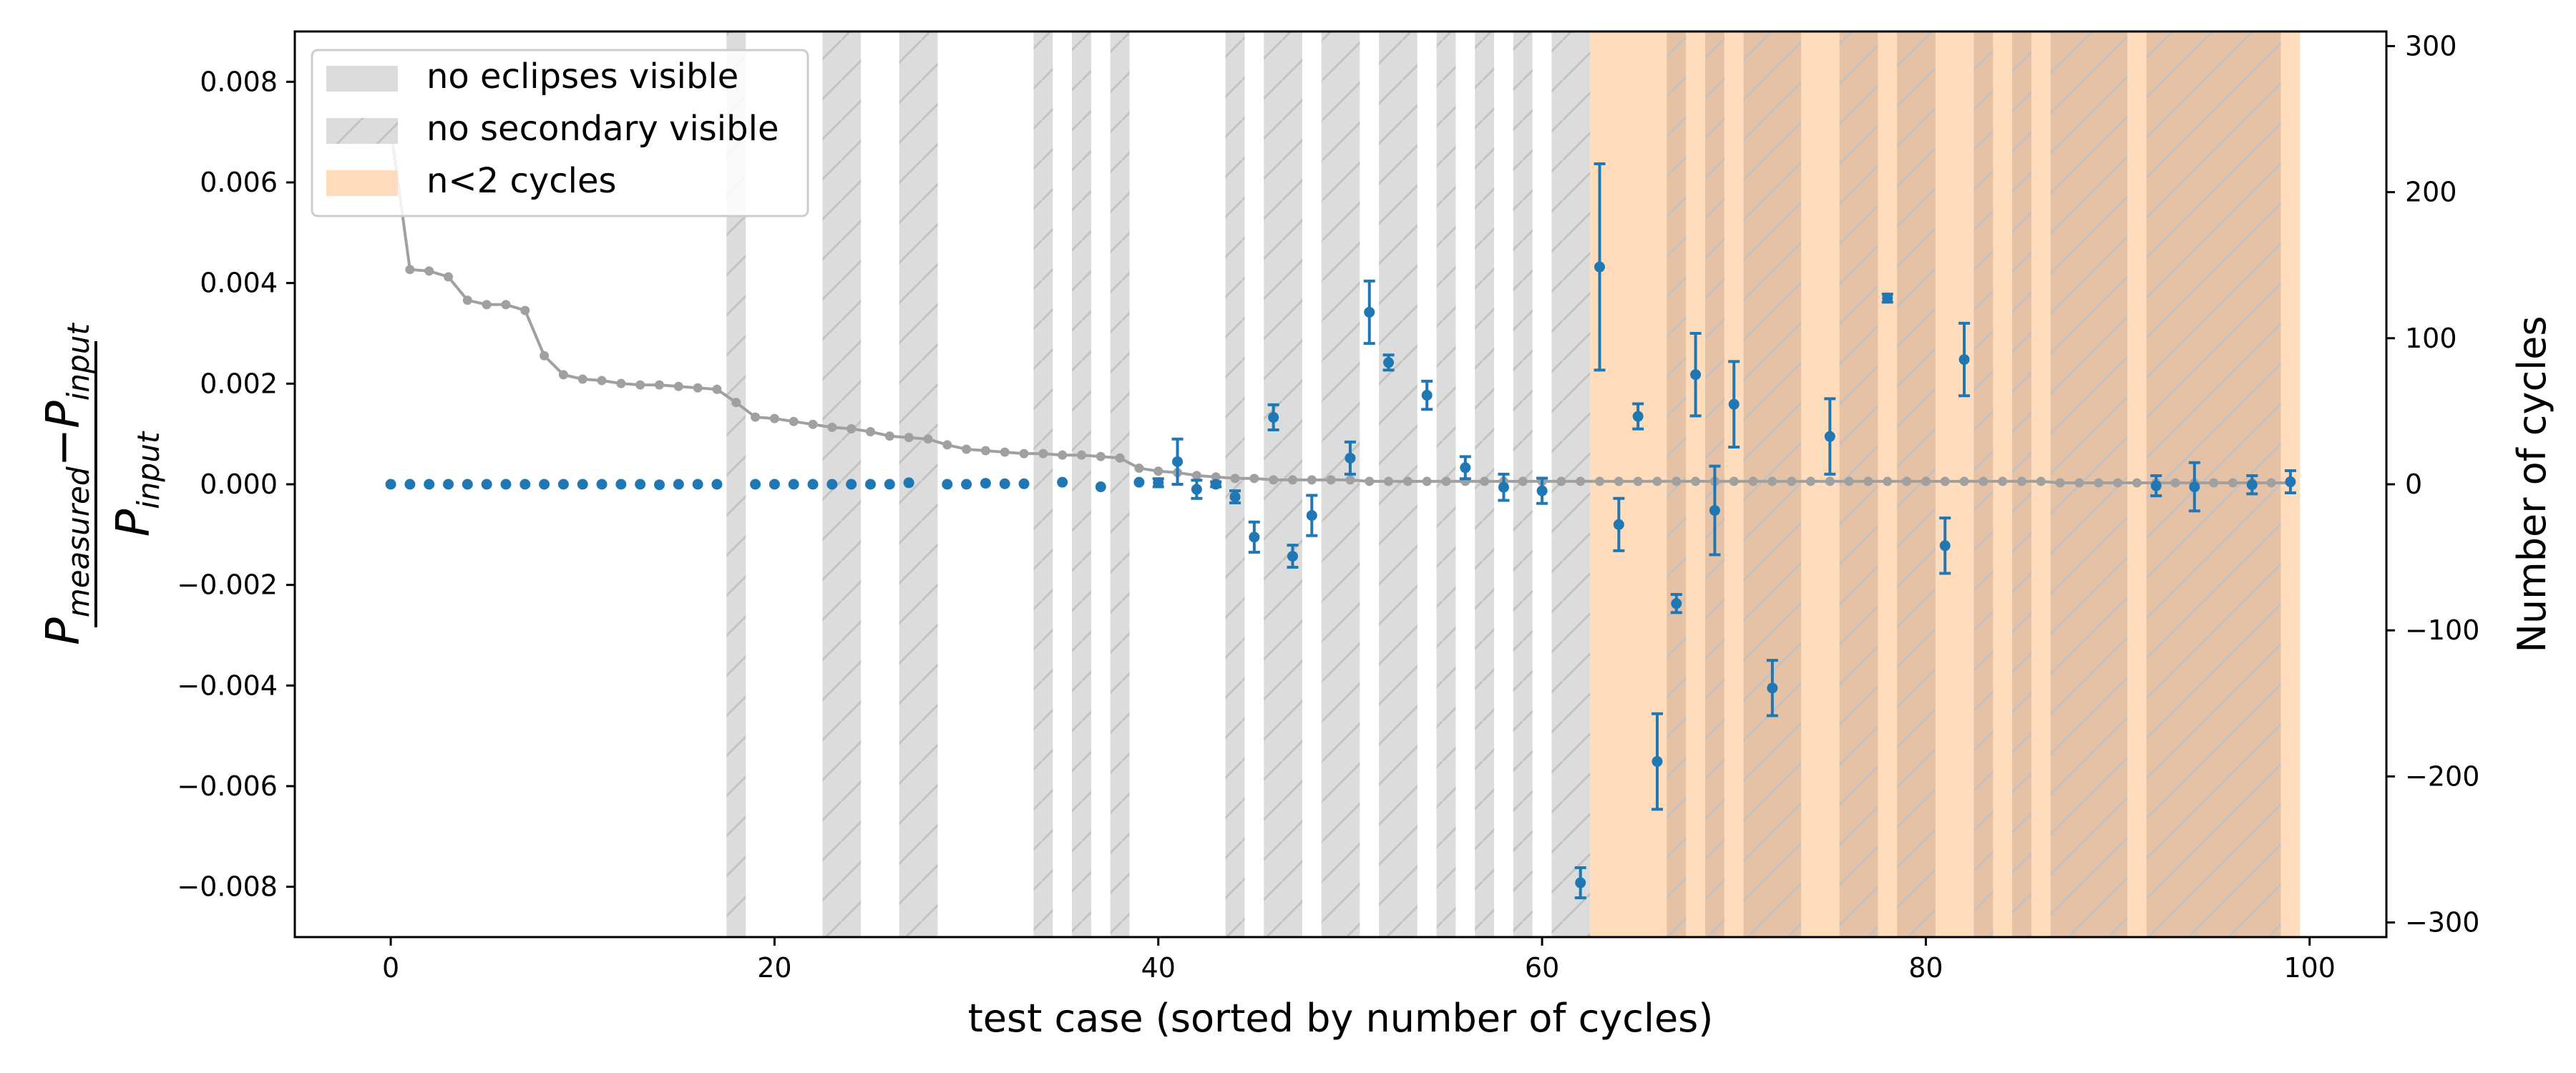 This screenshot has width=2576, height=1073. What do you see at coordinates (362, 131) in the screenshot?
I see `legend-swatch-hatch` at bounding box center [362, 131].